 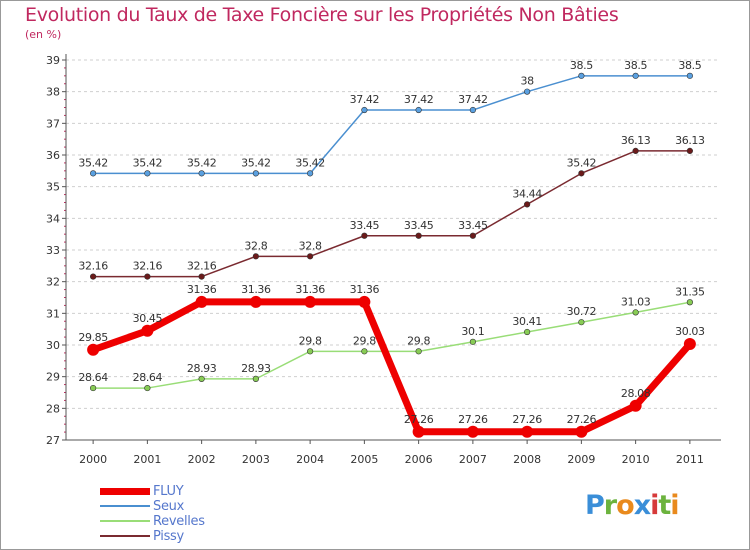 What do you see at coordinates (527, 193) in the screenshot?
I see `data-label-pissy: 34.44` at bounding box center [527, 193].